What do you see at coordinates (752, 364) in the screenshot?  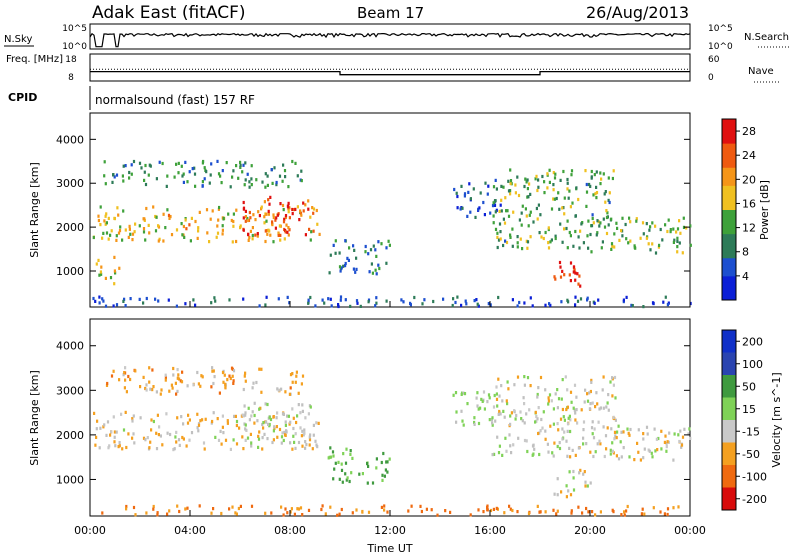 I see `velocity-colorbar-tick: 100` at bounding box center [752, 364].